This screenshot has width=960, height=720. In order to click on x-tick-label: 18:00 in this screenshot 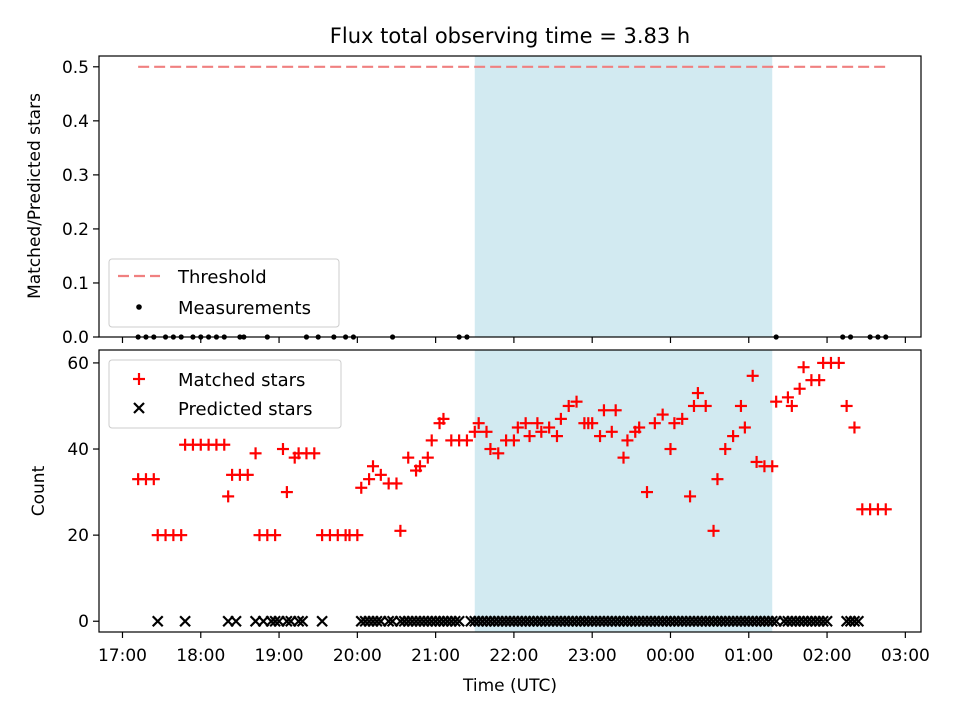, I will do `click(200, 656)`.